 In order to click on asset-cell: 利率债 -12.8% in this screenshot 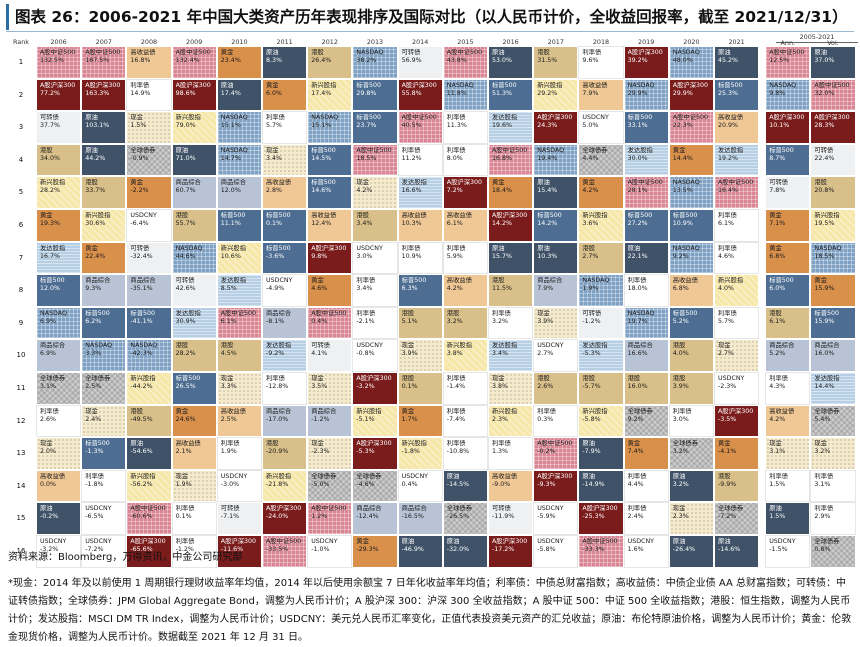, I will do `click(285, 388)`.